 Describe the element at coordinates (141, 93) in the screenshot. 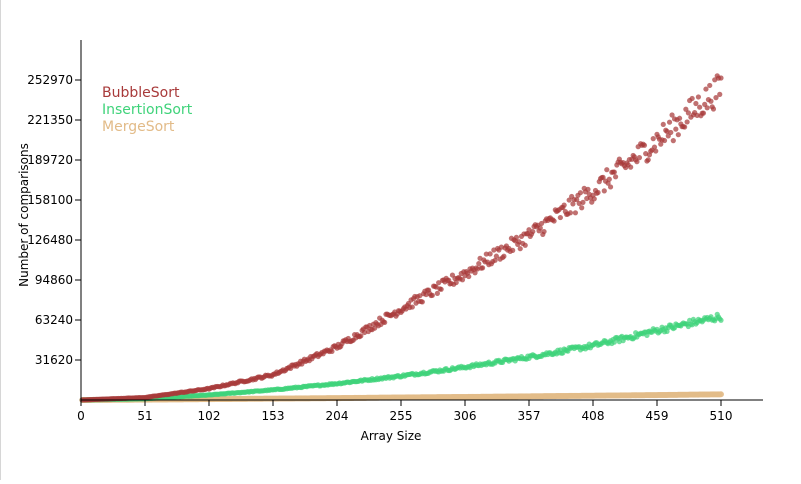

I see `legend-entry-bubblesort: BubbleSort` at that location.